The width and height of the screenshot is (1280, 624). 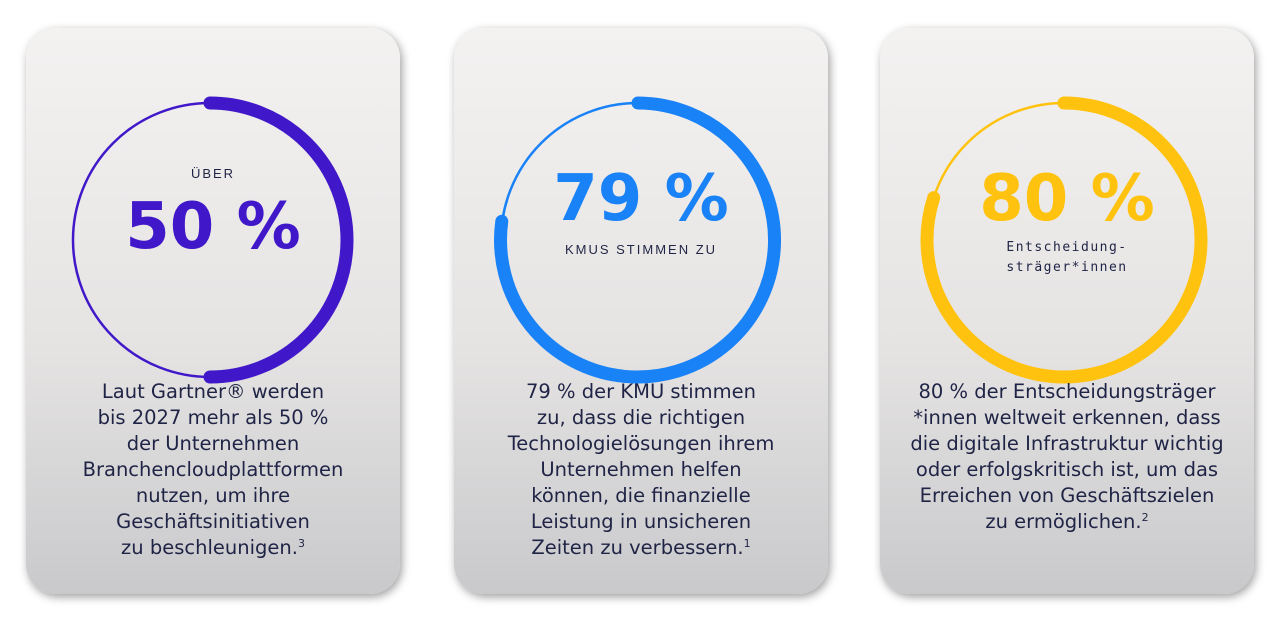 I want to click on description-line: bis 2027 mehr als 50 %, so click(x=213, y=417).